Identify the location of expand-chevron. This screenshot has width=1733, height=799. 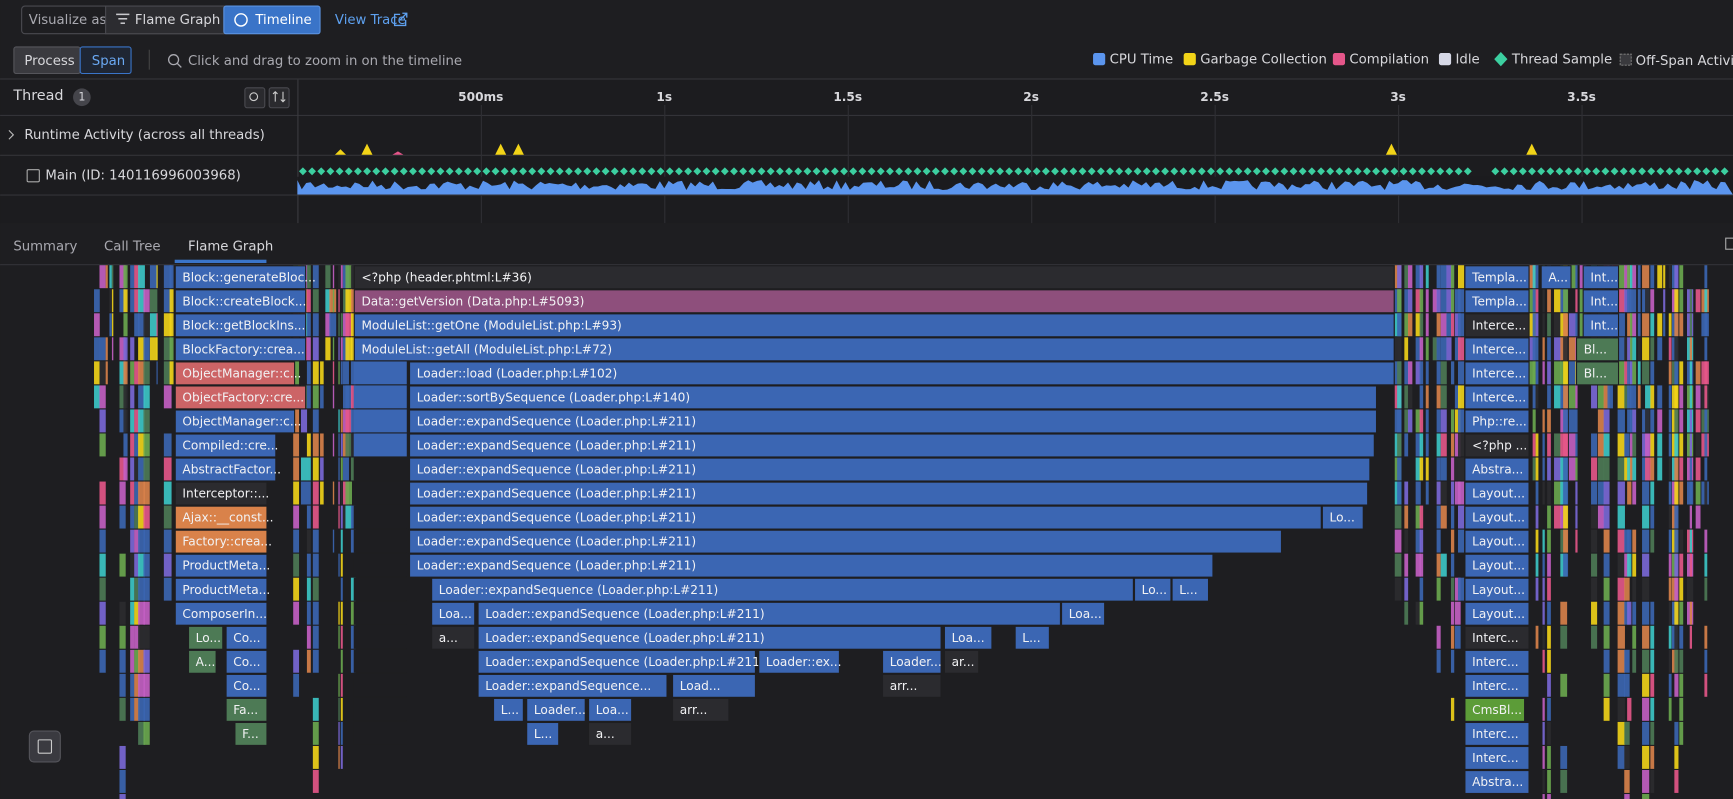
(11, 135).